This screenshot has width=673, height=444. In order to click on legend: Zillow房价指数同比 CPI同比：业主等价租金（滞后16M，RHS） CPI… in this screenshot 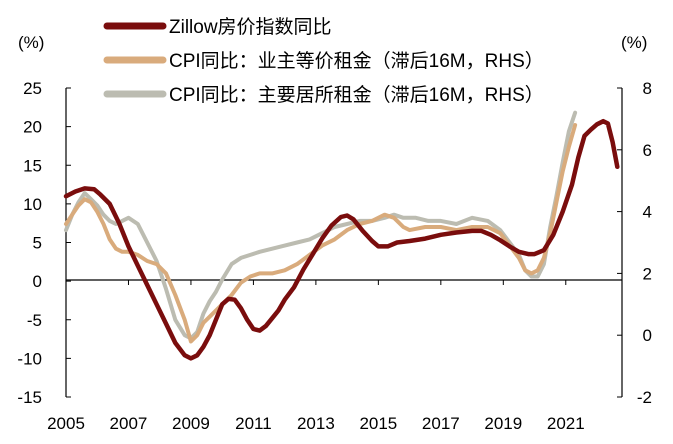, I will do `click(323, 61)`.